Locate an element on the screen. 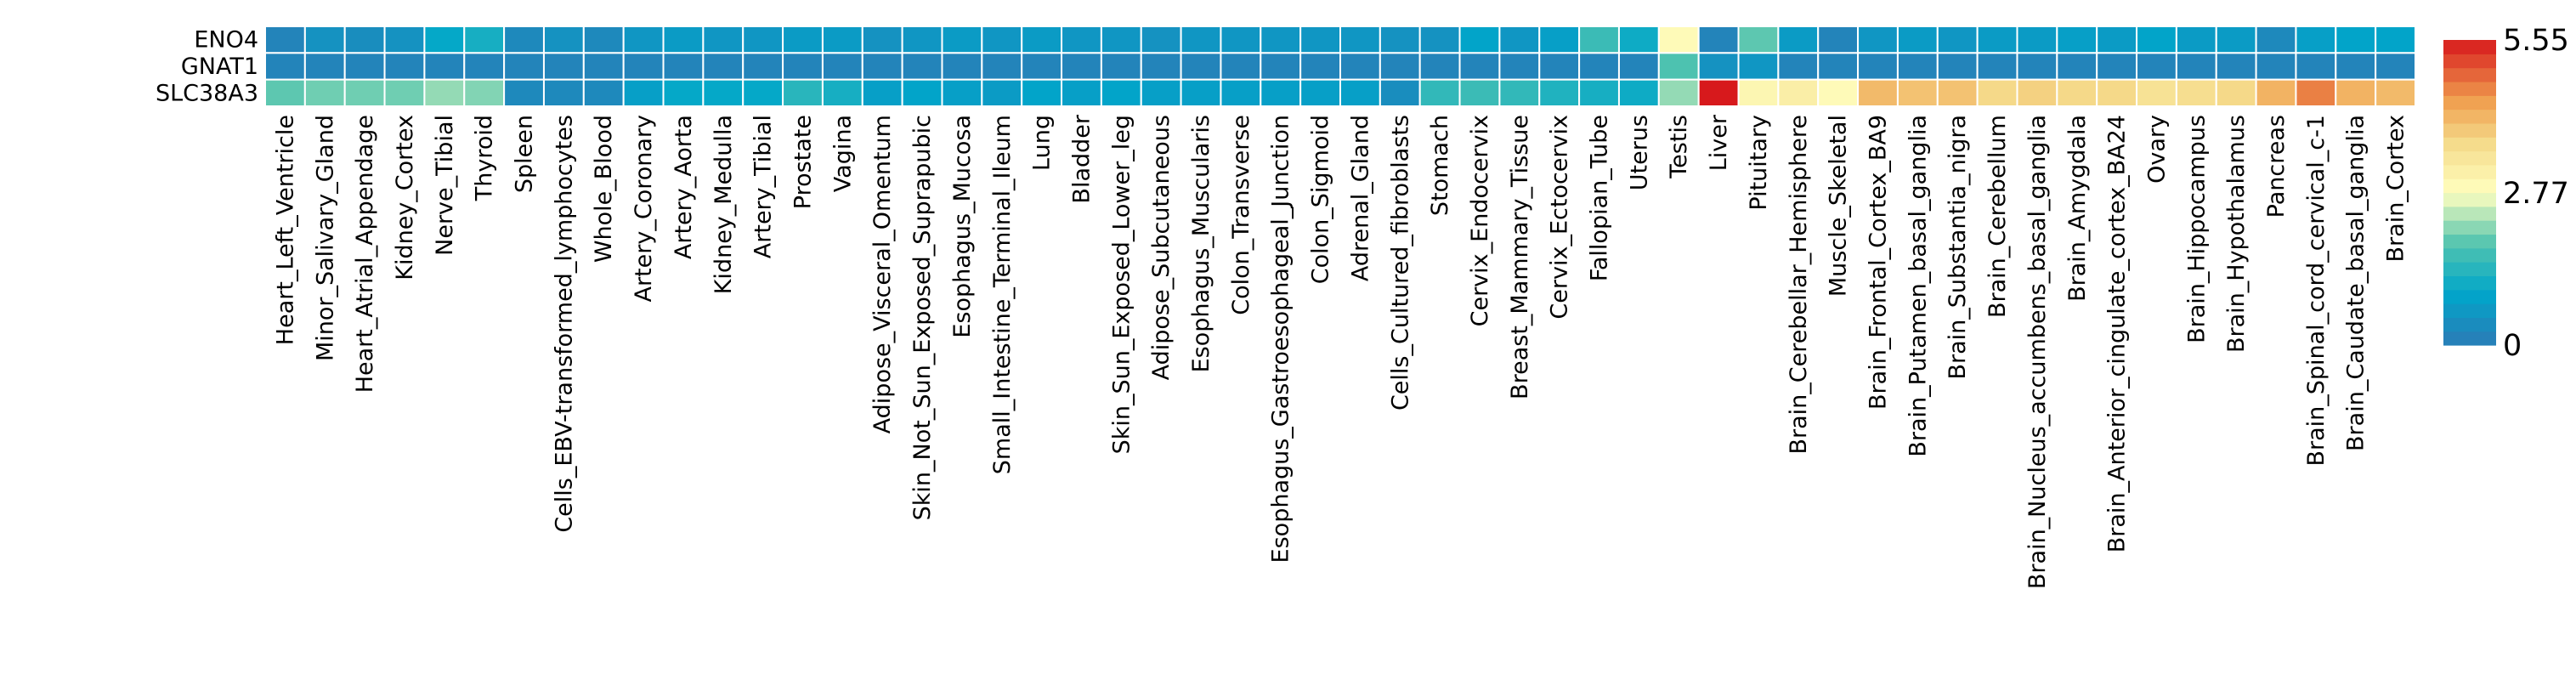 This screenshot has width=2576, height=691. column-label: Brain_Cerebellar_Hemisphere is located at coordinates (1799, 285).